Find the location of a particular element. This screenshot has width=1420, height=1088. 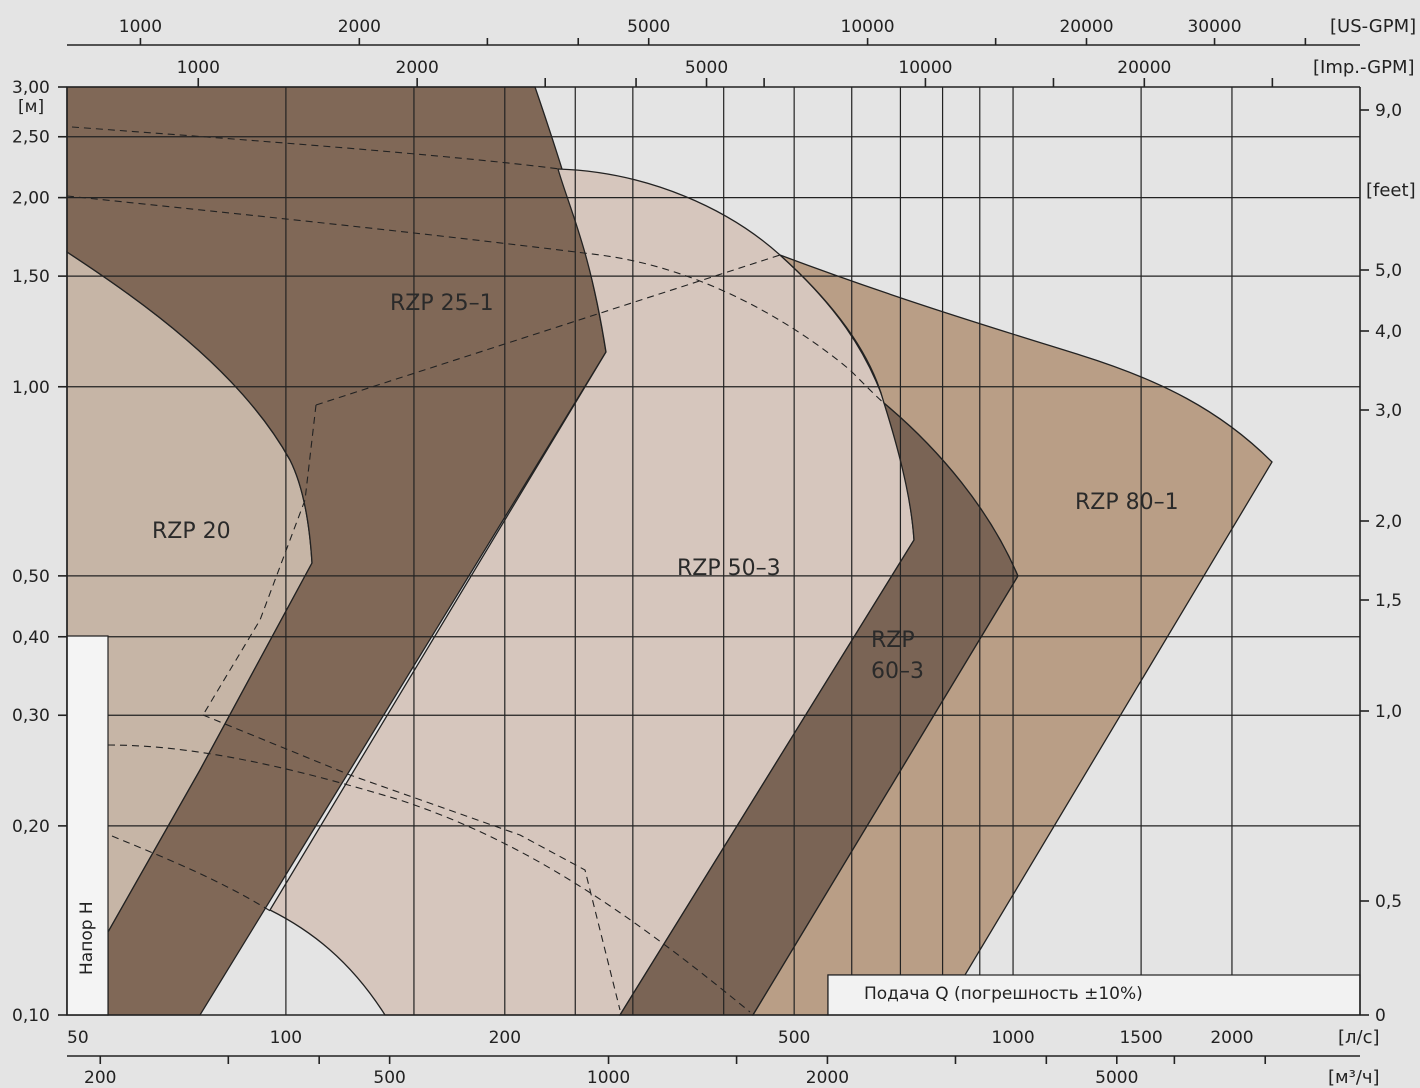

y-tick-label: 0,20 is located at coordinates (31, 827).